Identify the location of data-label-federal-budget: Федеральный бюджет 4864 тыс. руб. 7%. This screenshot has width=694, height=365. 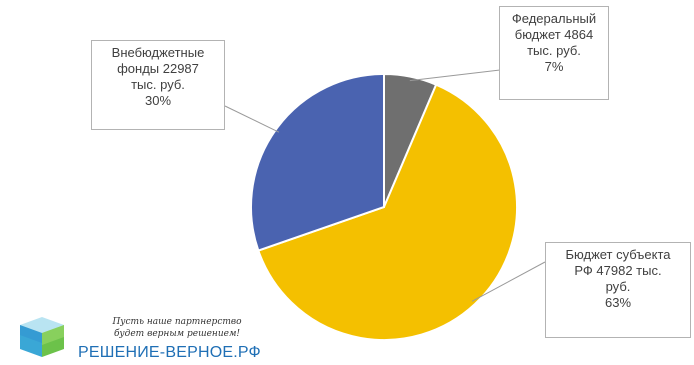
(554, 53).